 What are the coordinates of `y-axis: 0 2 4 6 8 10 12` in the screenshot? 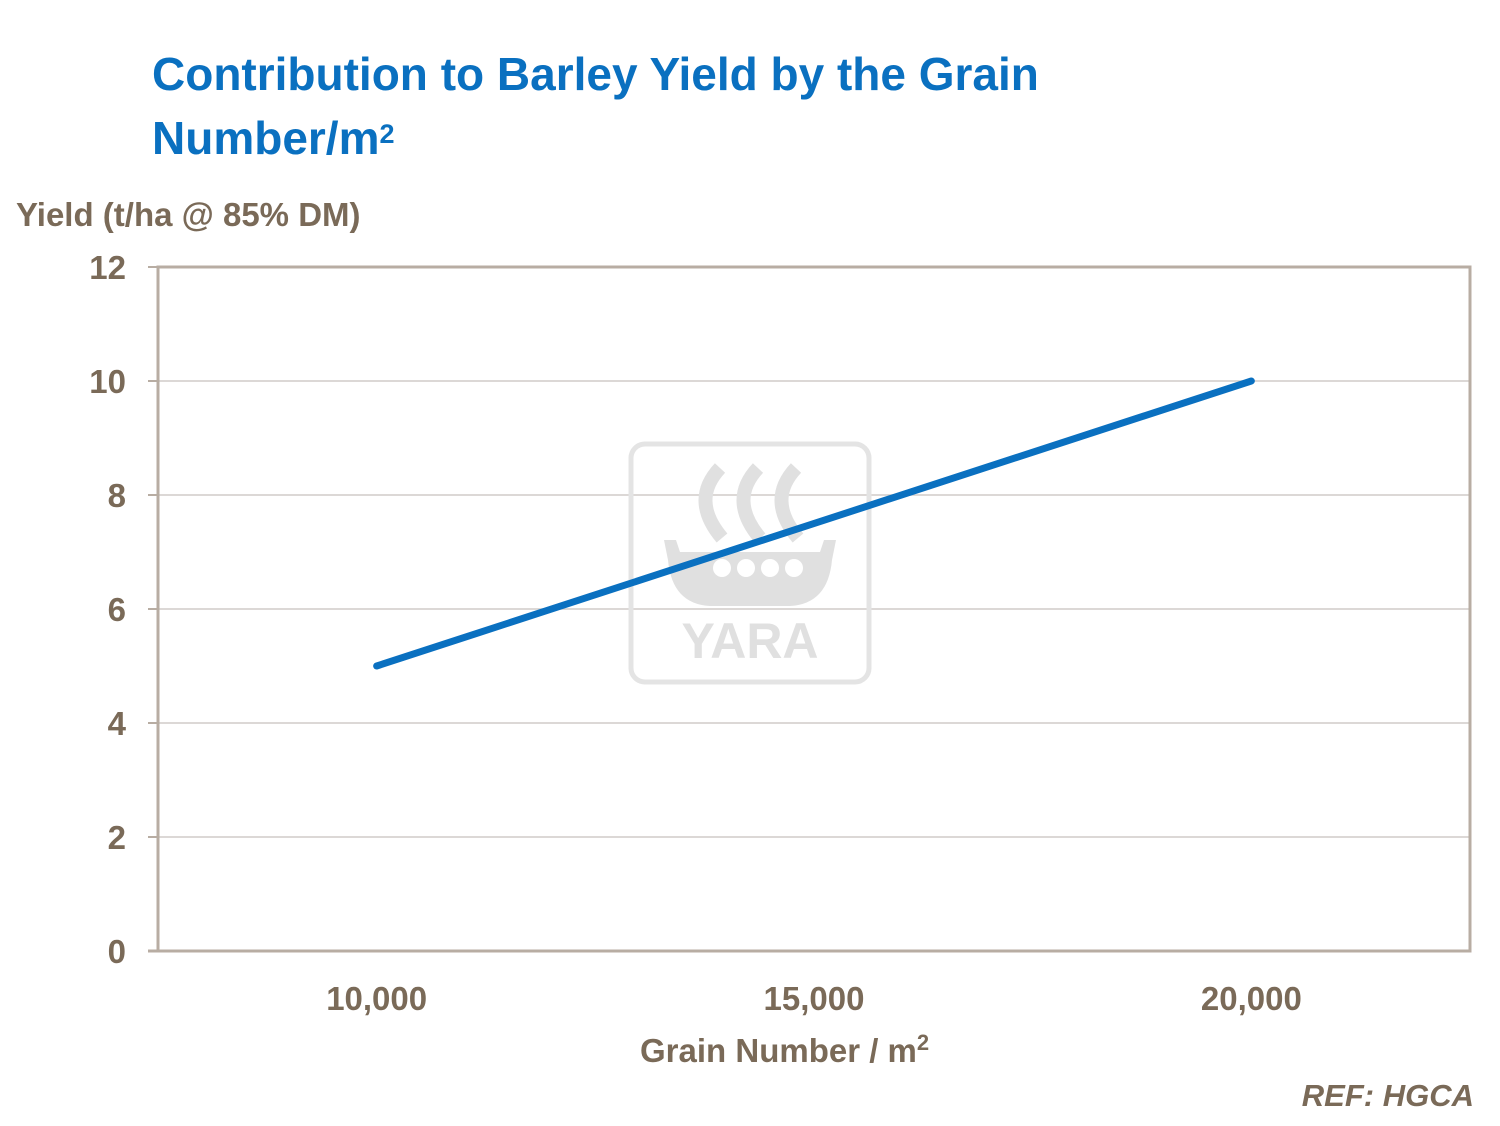 It's located at (123, 609).